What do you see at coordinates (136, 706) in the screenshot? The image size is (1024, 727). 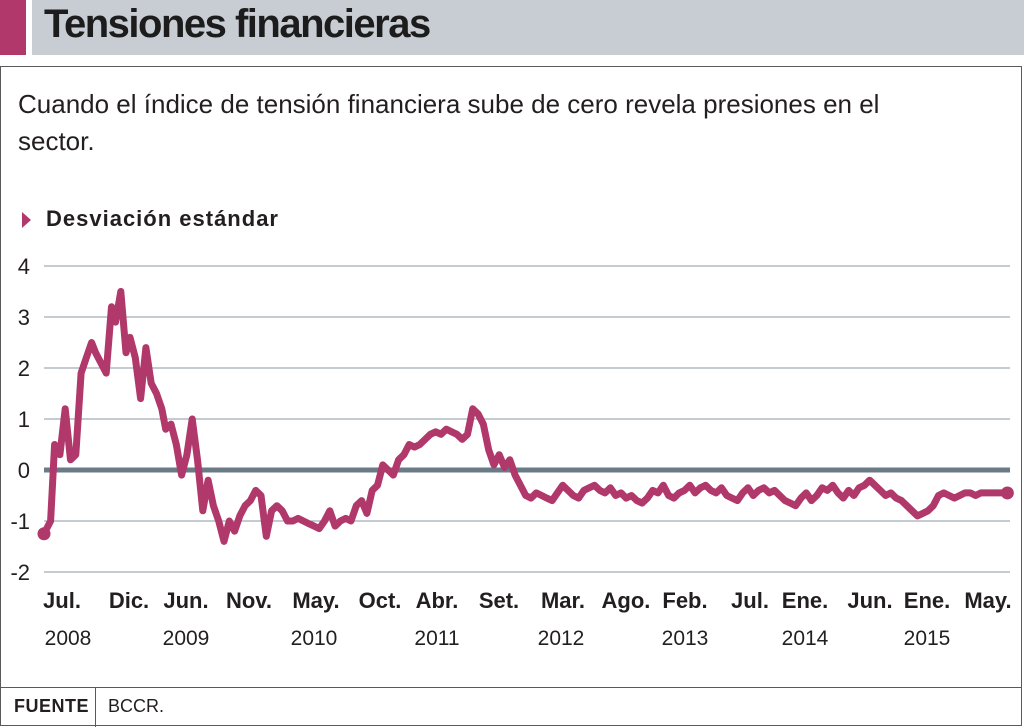 I see `source-value: BCCR.` at bounding box center [136, 706].